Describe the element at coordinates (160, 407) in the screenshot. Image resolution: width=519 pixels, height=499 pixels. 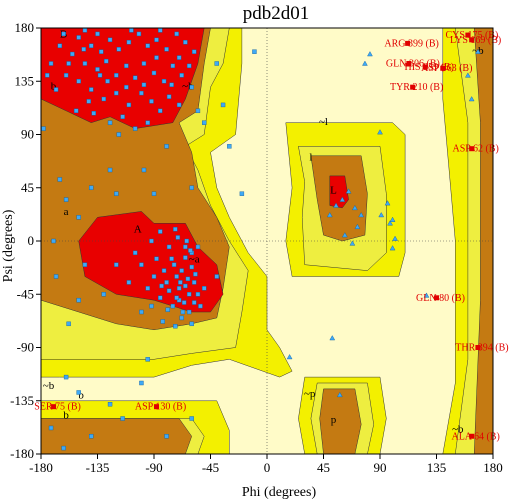
I see `outlier-label: ASP 130 (B)` at that location.